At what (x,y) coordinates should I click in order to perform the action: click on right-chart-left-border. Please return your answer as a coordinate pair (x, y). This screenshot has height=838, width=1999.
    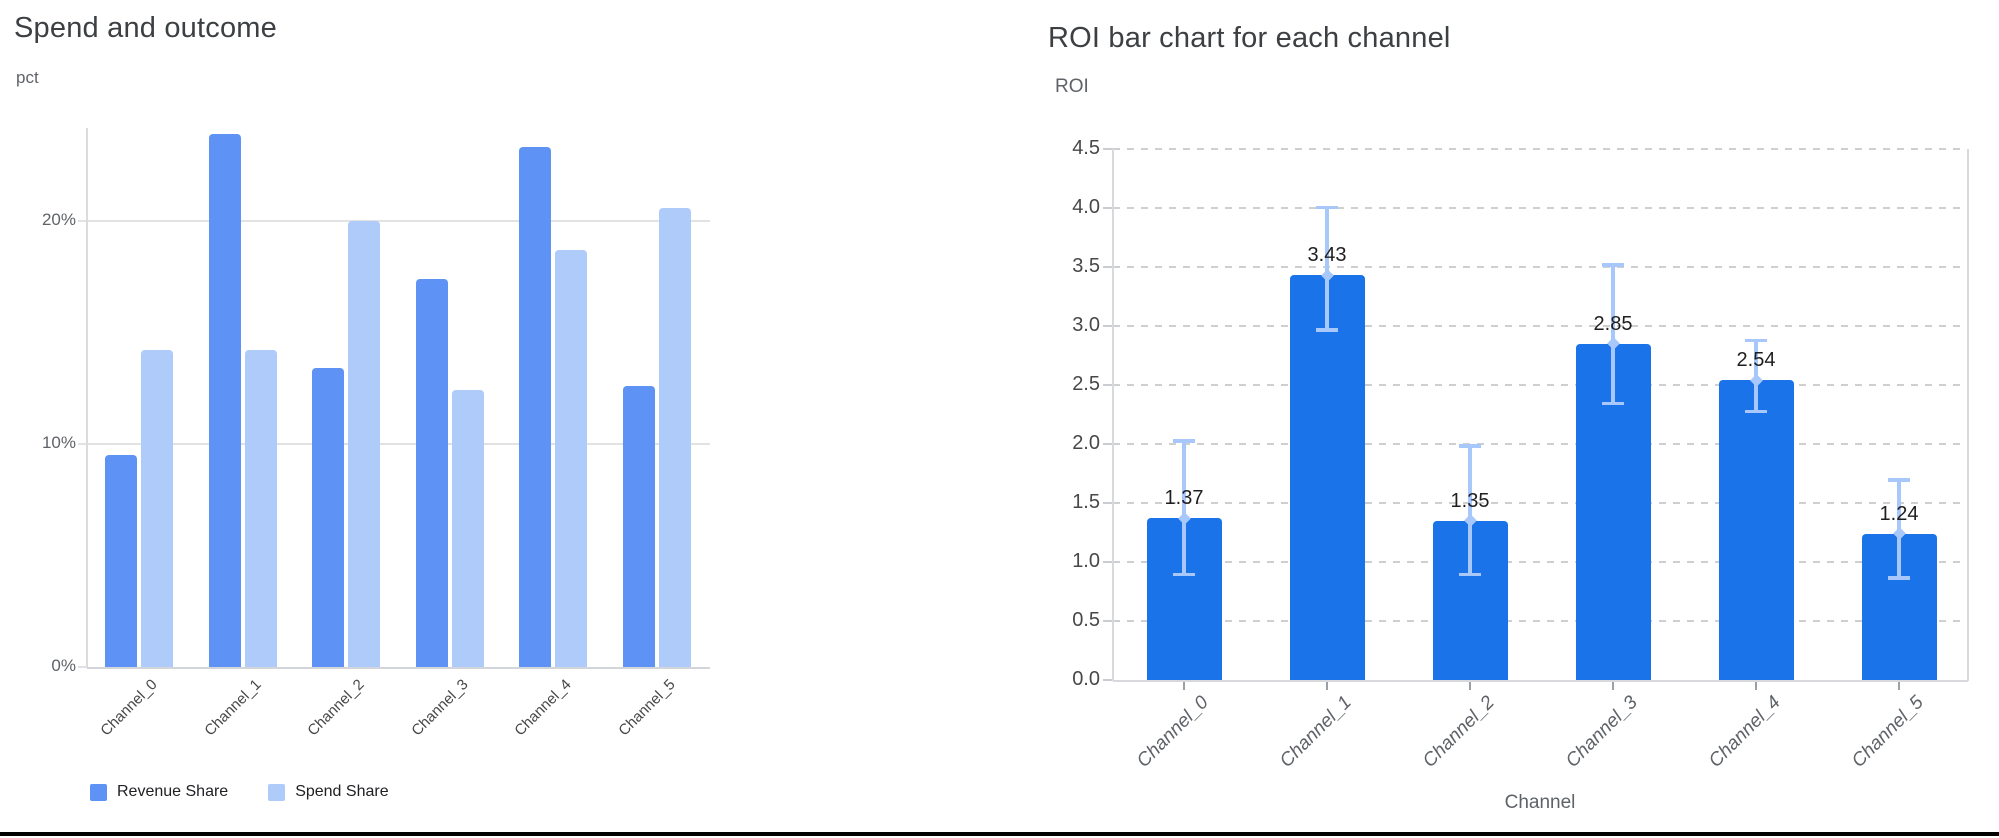
    Looking at the image, I should click on (1113, 415).